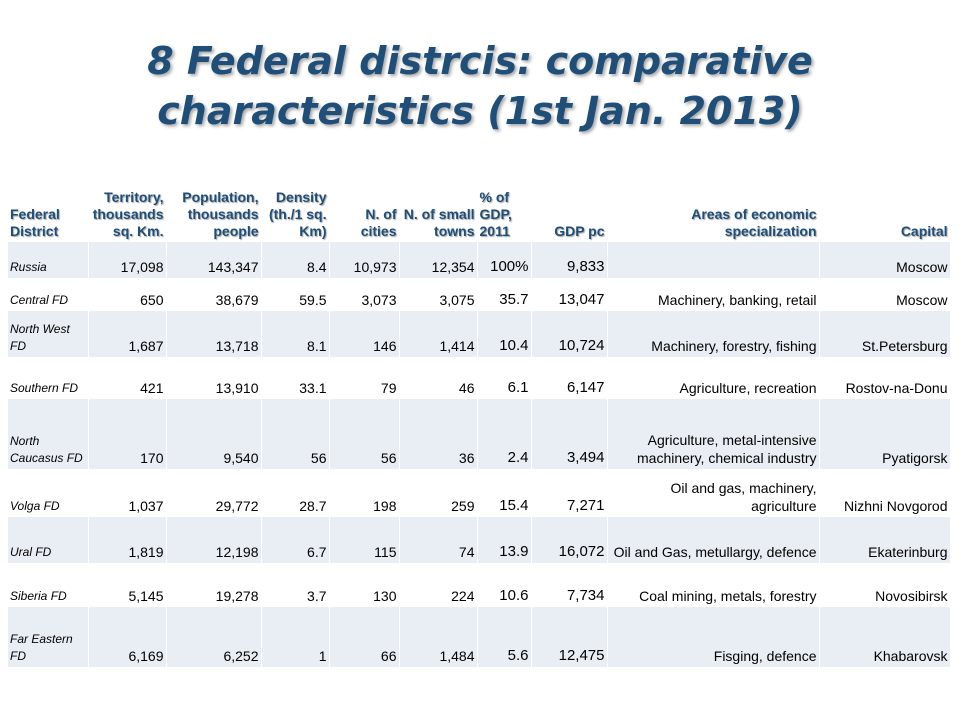  Describe the element at coordinates (438, 260) in the screenshot. I see `cell-small-towns: 12,354` at that location.